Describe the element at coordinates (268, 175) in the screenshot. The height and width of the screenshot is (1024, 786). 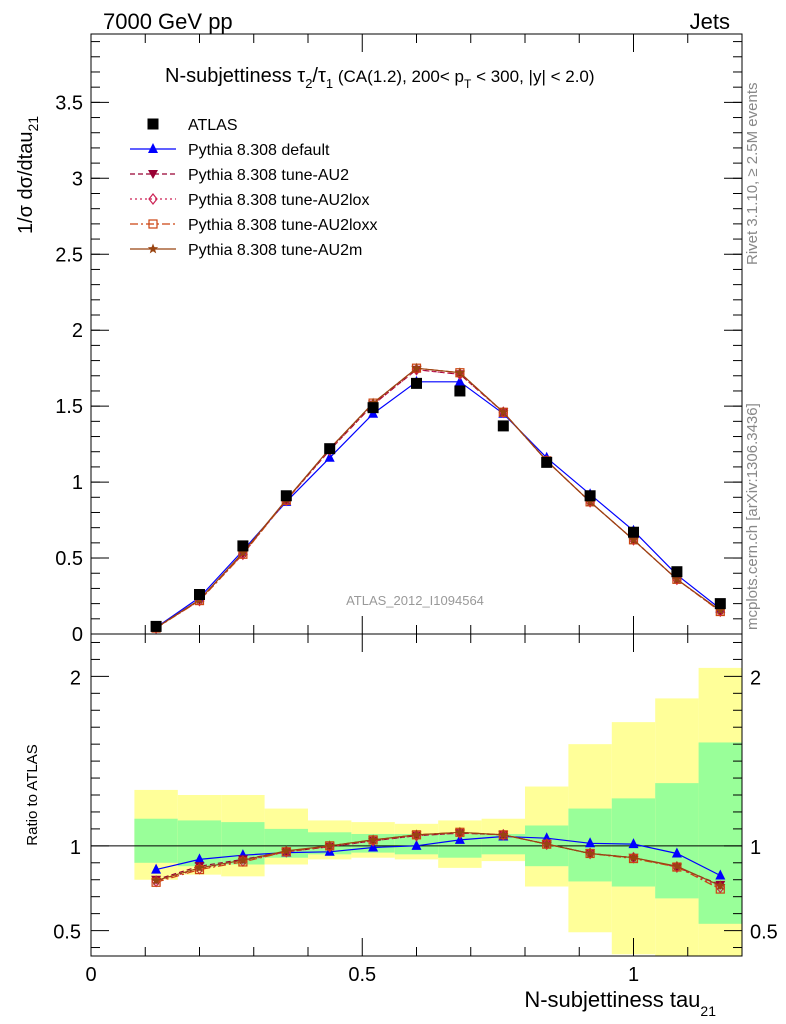
I see `legend-label: Pythia 8.308 tune-AU2` at that location.